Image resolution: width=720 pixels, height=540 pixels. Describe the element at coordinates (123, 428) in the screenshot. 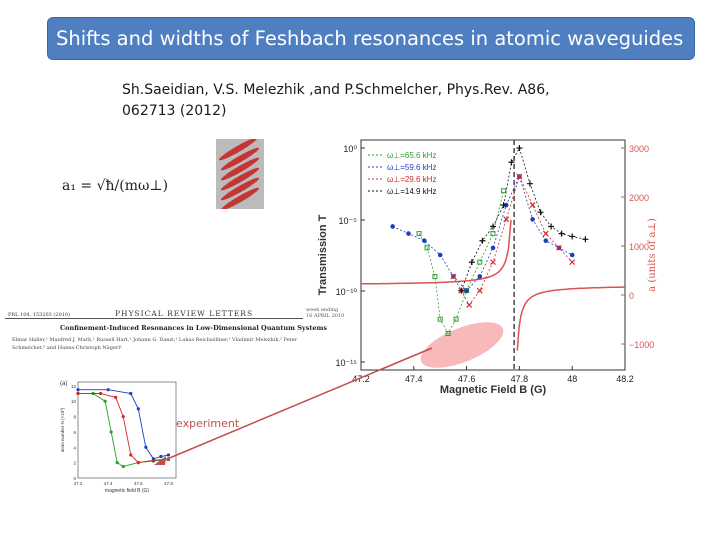

I see `inset-series-line` at that location.